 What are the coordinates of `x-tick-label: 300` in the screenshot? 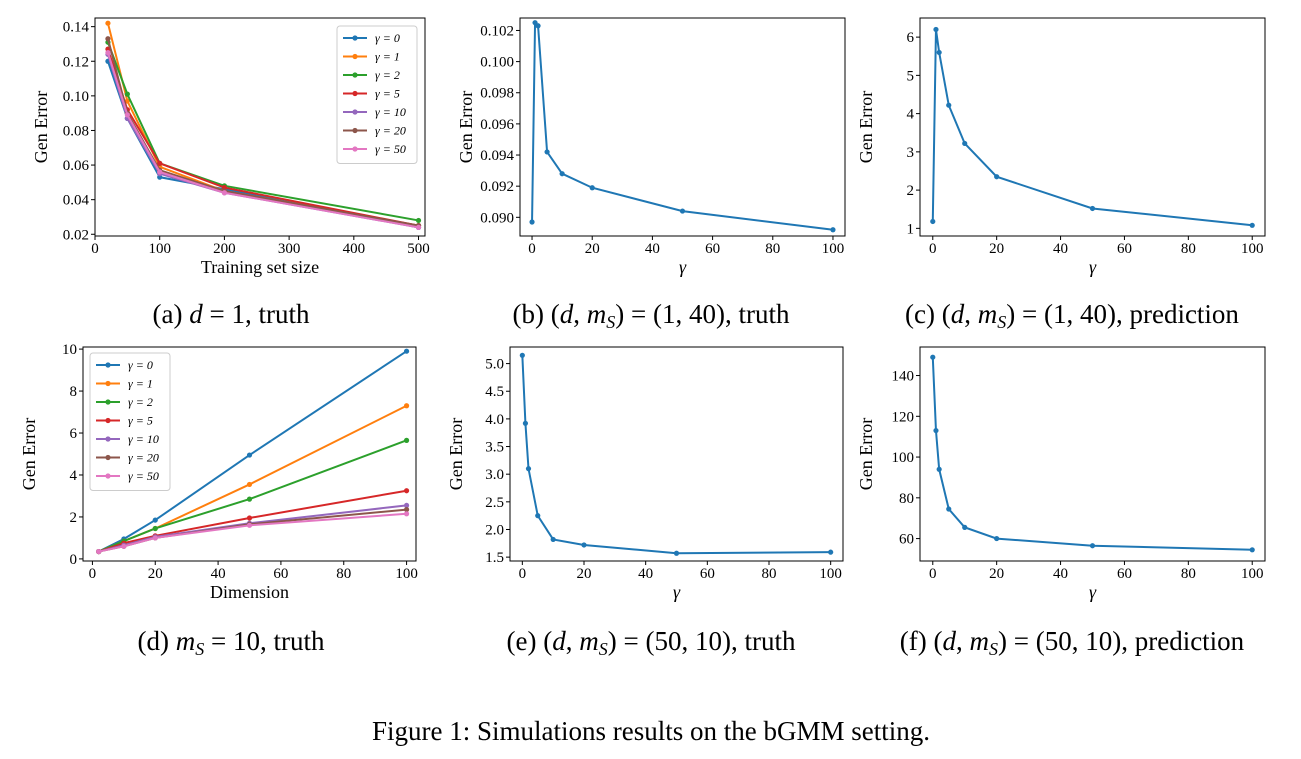 It's located at (289, 249).